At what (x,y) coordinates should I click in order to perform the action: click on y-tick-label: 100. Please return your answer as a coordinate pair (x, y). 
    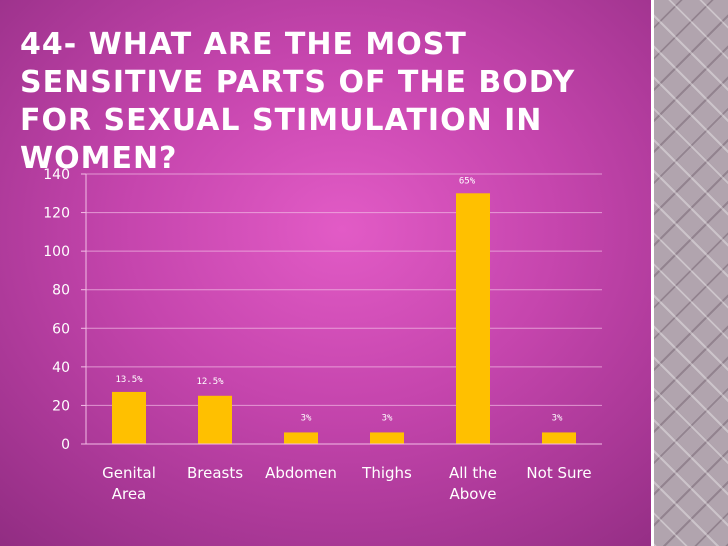
    Looking at the image, I should click on (56, 252).